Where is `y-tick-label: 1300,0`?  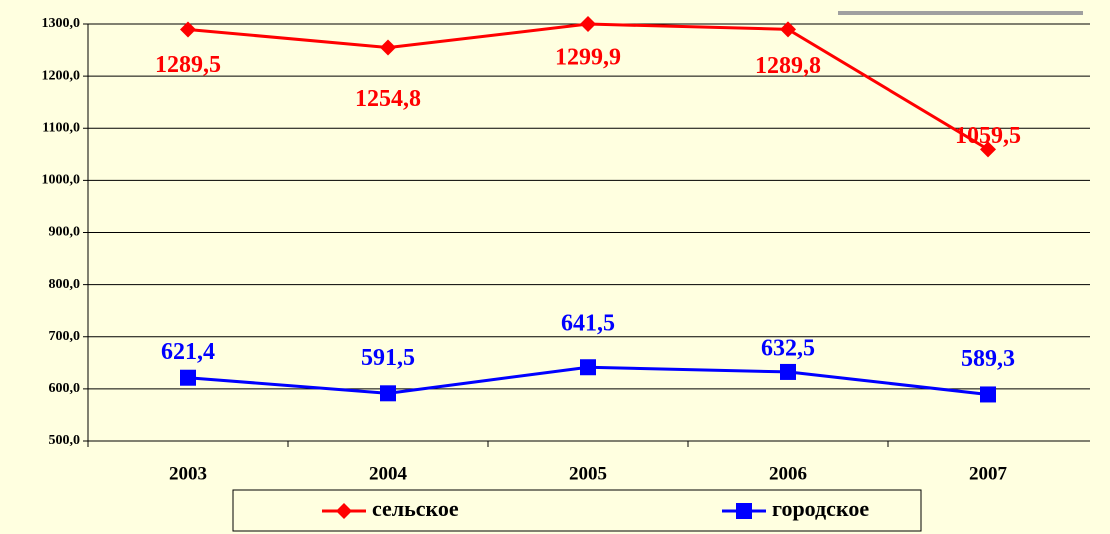
y-tick-label: 1300,0 is located at coordinates (61, 23).